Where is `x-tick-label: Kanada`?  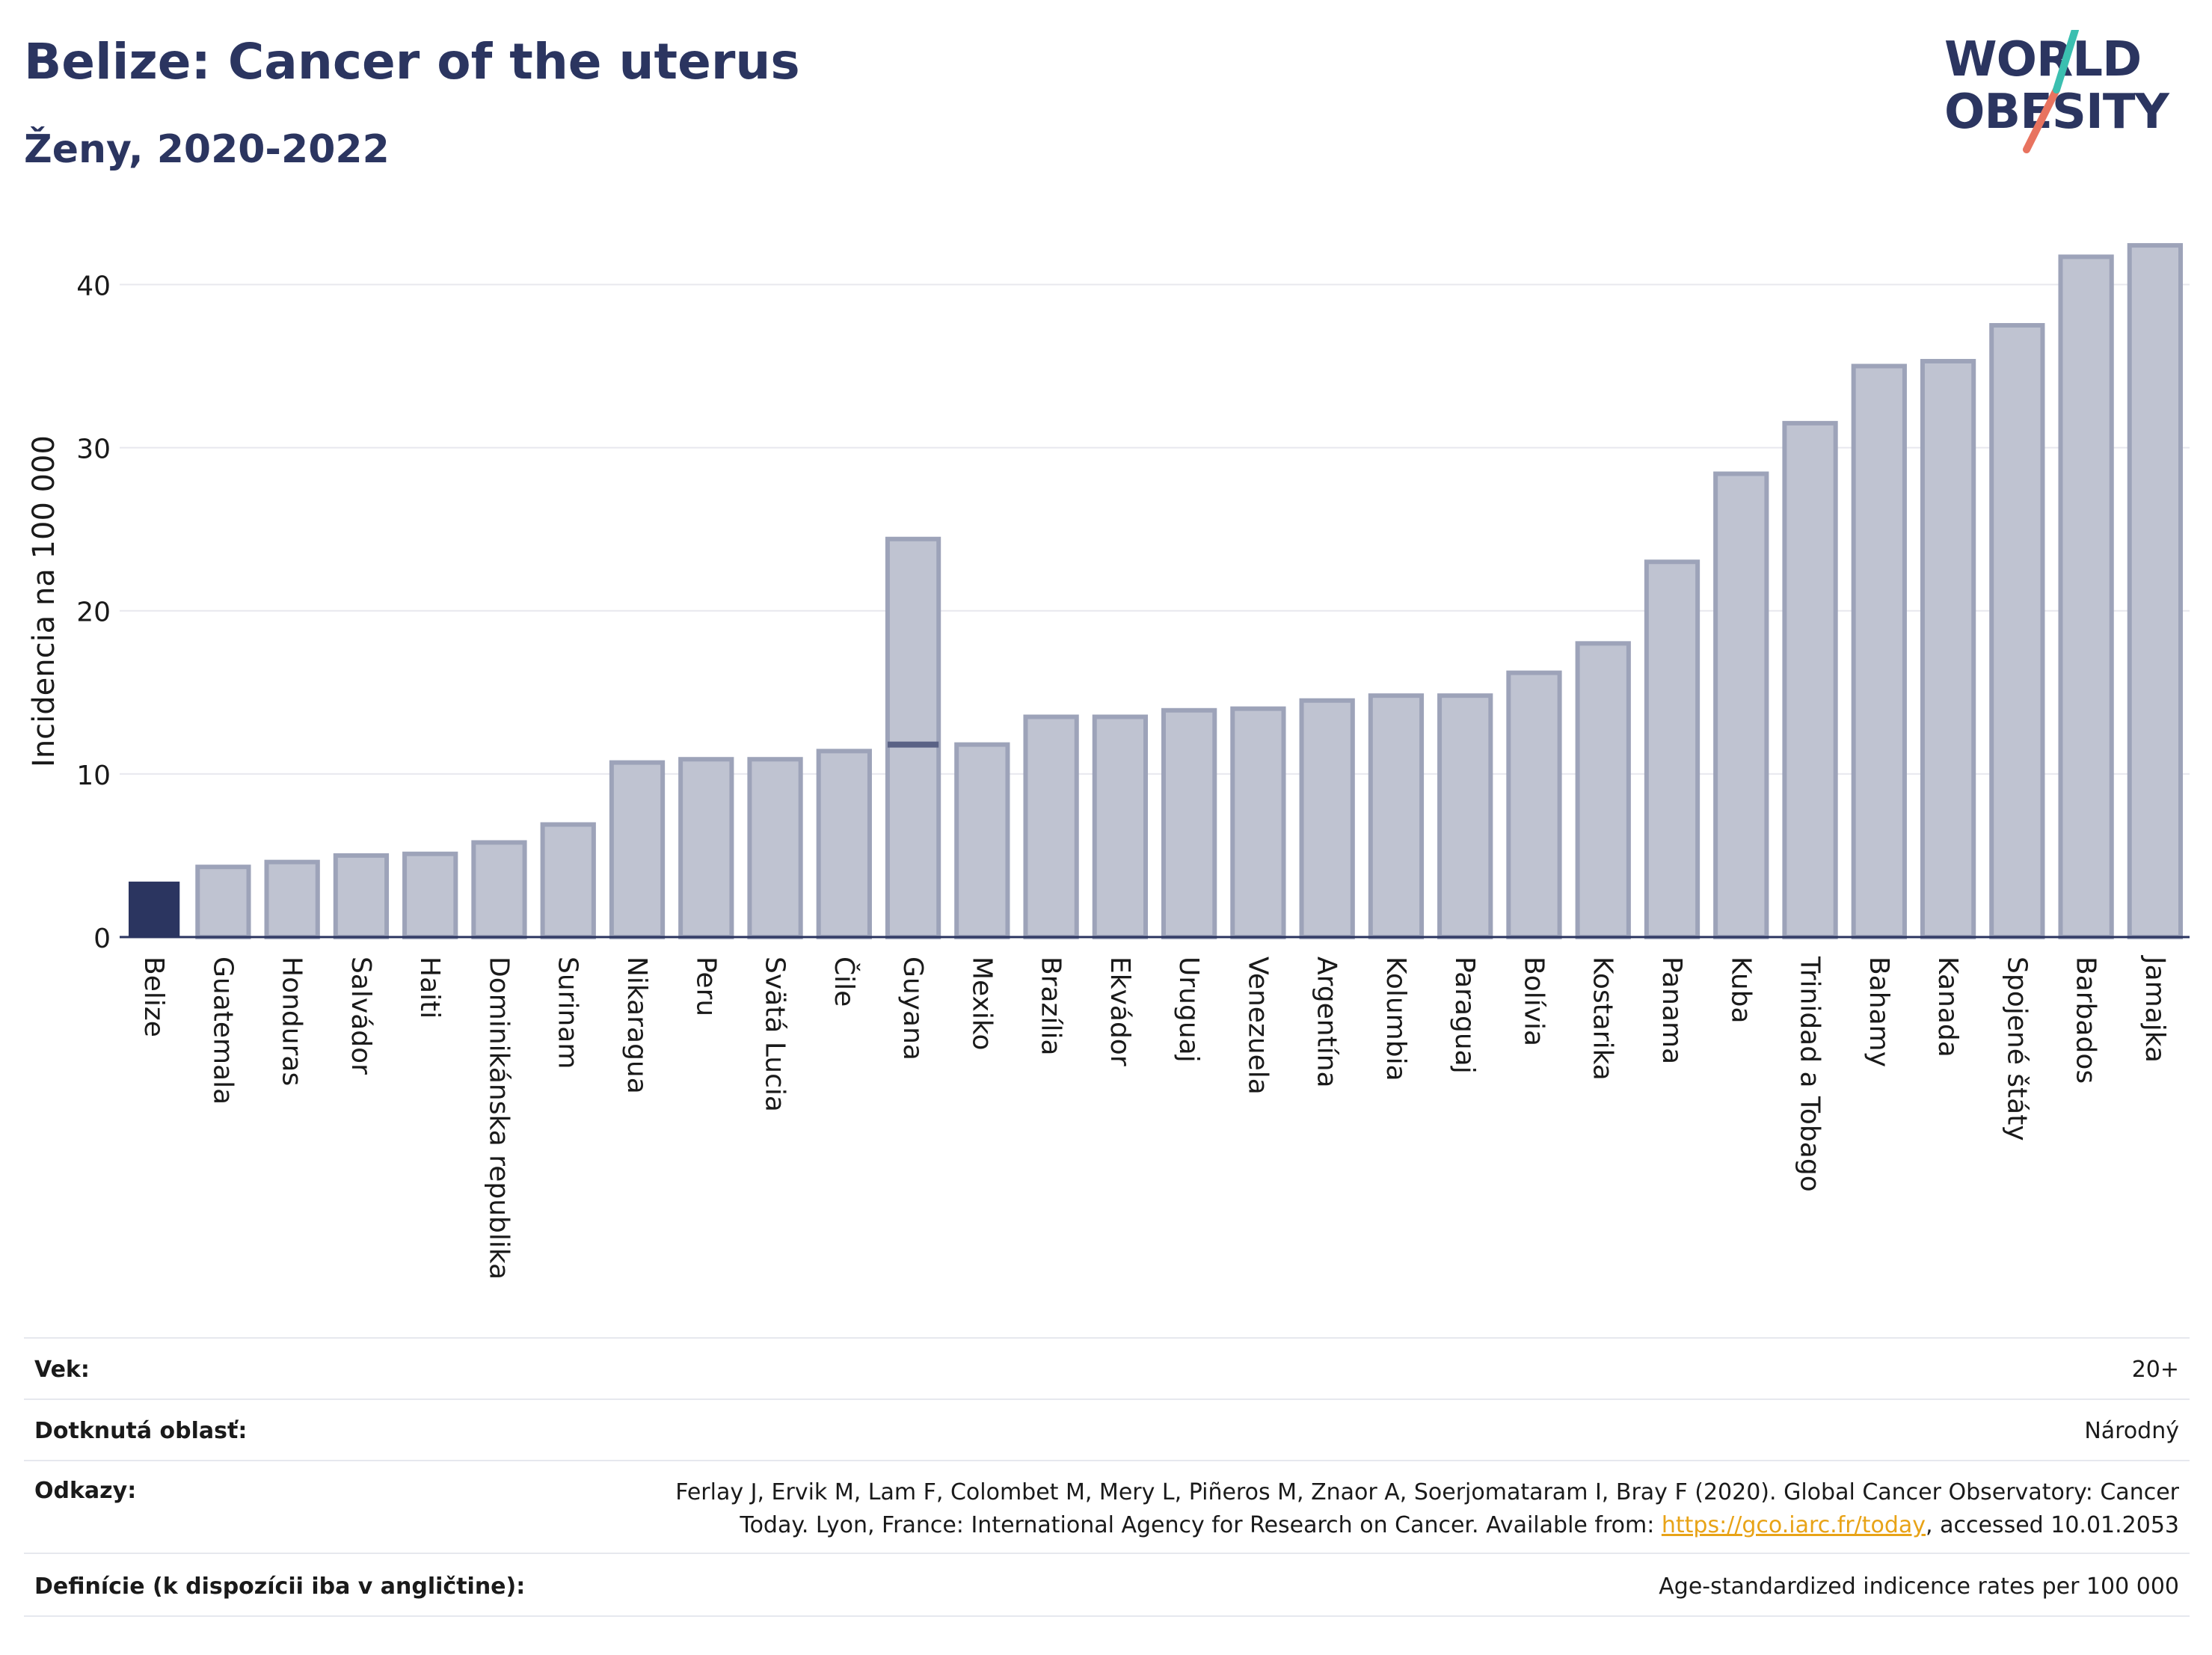
x-tick-label: Kanada is located at coordinates (1947, 1007).